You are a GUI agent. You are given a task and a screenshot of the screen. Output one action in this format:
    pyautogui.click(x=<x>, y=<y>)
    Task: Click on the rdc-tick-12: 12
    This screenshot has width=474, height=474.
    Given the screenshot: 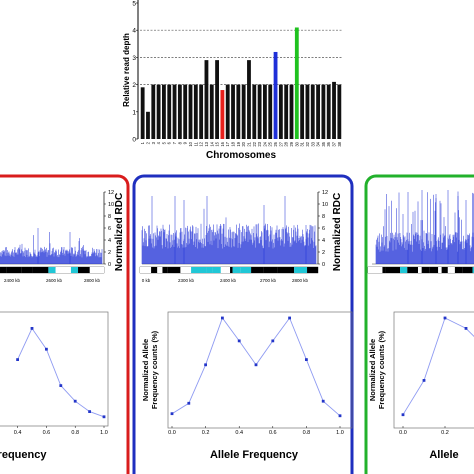 What is the action you would take?
    pyautogui.click(x=111, y=193)
    